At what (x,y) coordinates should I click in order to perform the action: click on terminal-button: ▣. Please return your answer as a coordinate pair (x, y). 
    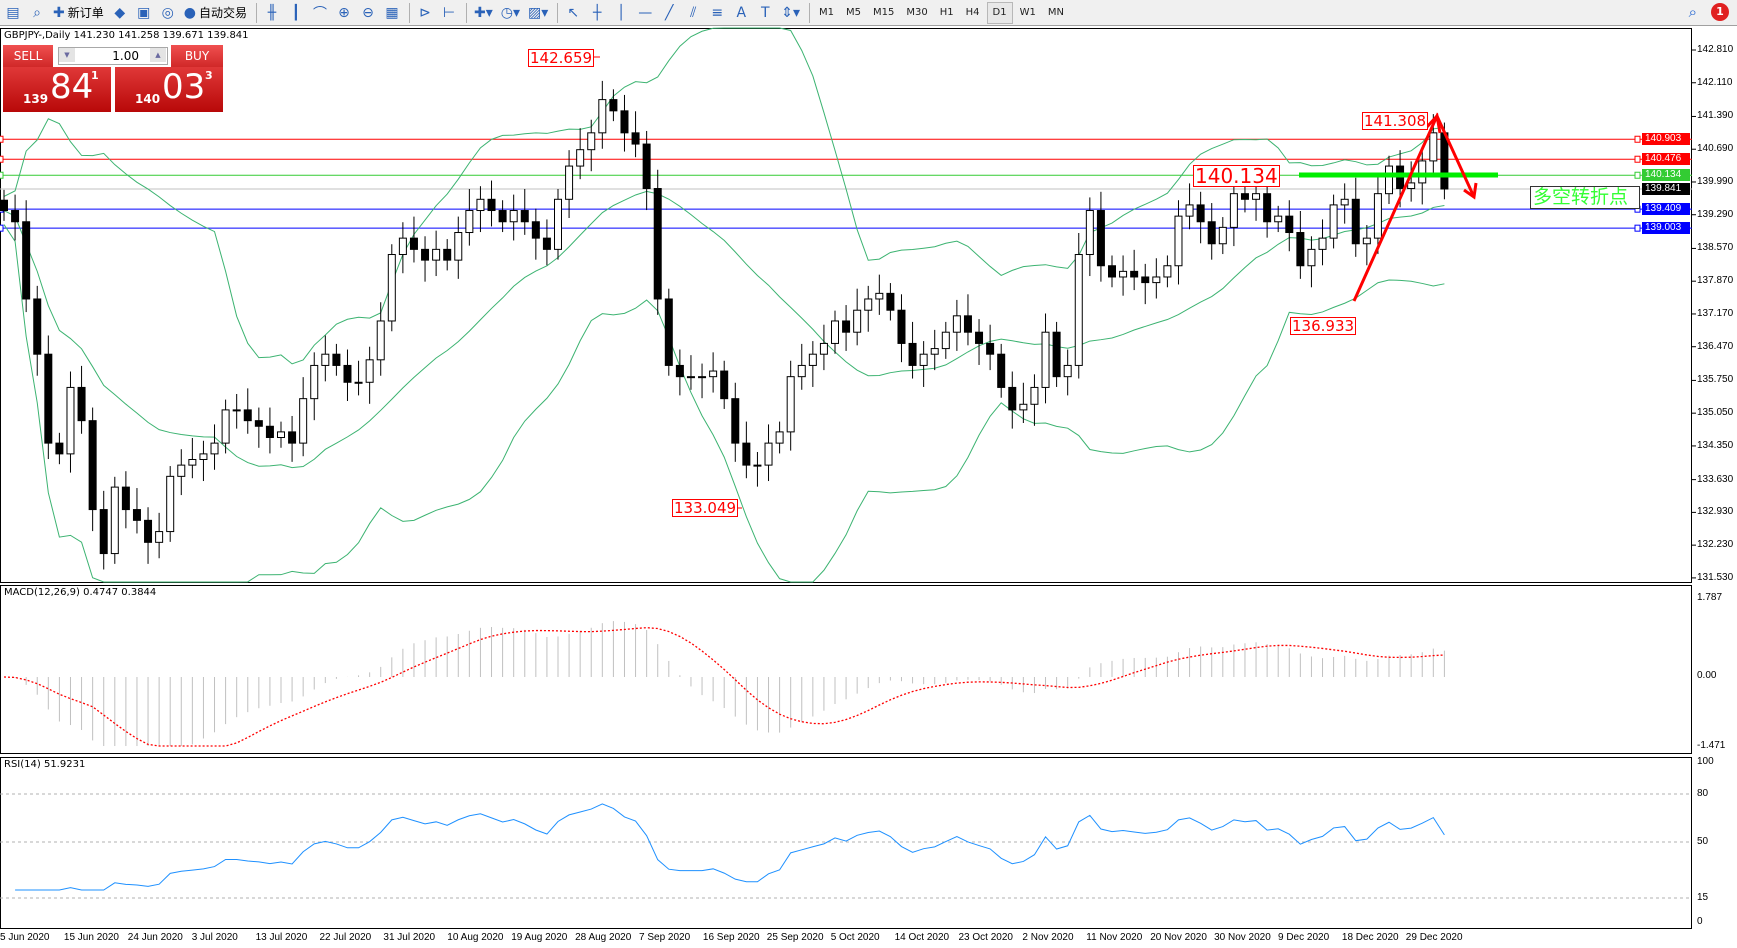
    Looking at the image, I should click on (144, 13).